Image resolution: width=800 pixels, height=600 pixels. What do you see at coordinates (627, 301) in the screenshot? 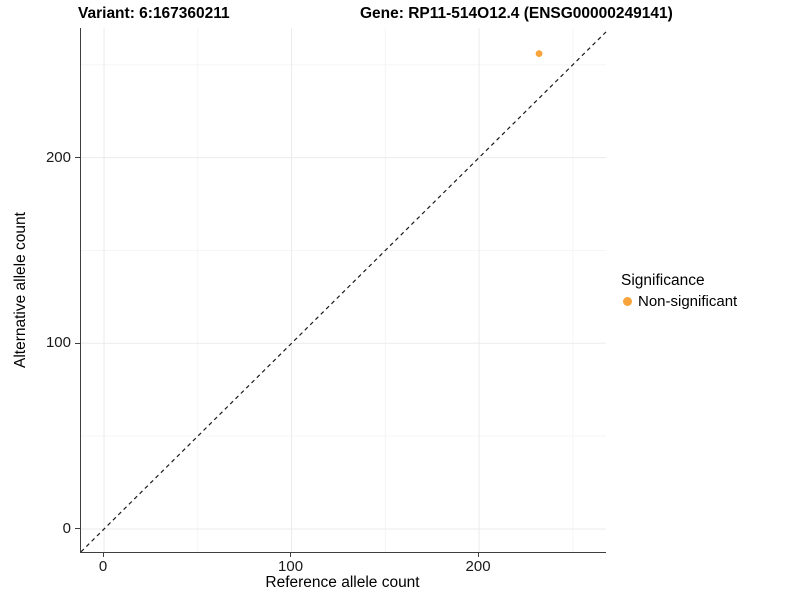
I see `legend-key-dot-icon` at bounding box center [627, 301].